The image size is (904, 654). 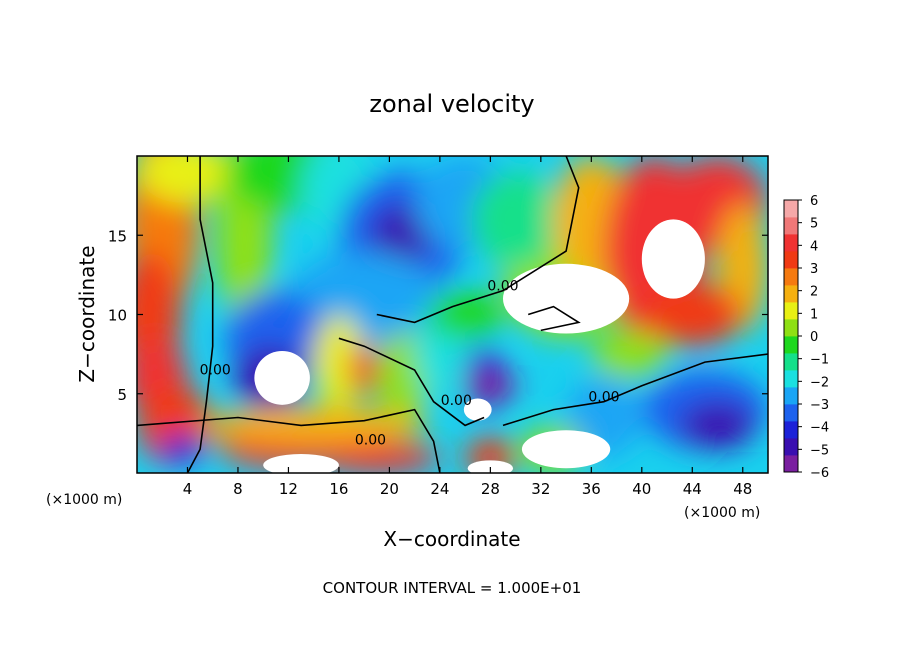 What do you see at coordinates (122, 395) in the screenshot?
I see `y-tick-label: 5` at bounding box center [122, 395].